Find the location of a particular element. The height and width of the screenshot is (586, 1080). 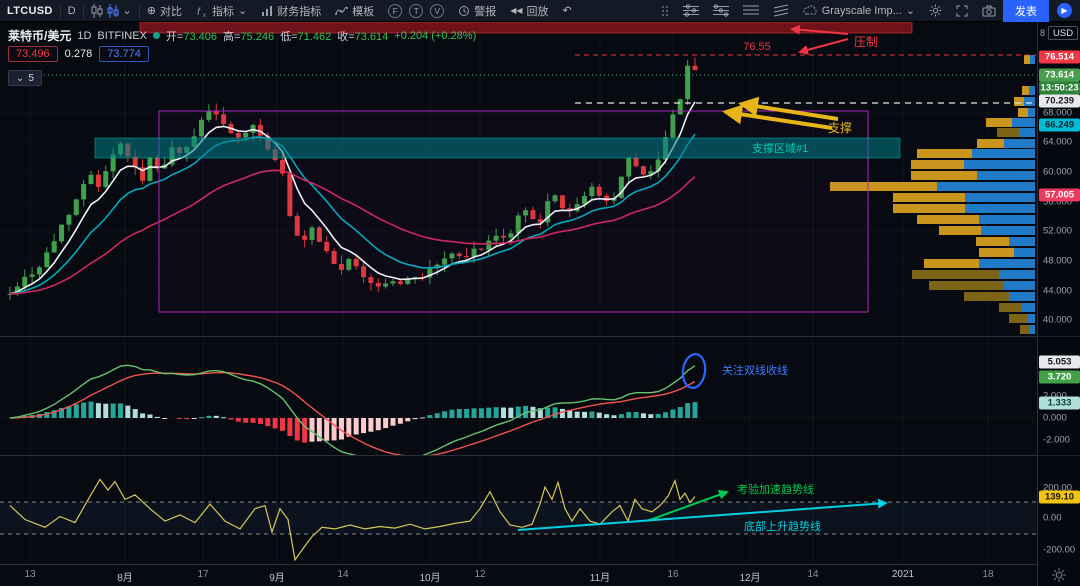

cloud-layout-button: Grayscale Imp... ⌄ is located at coordinates (859, 11).